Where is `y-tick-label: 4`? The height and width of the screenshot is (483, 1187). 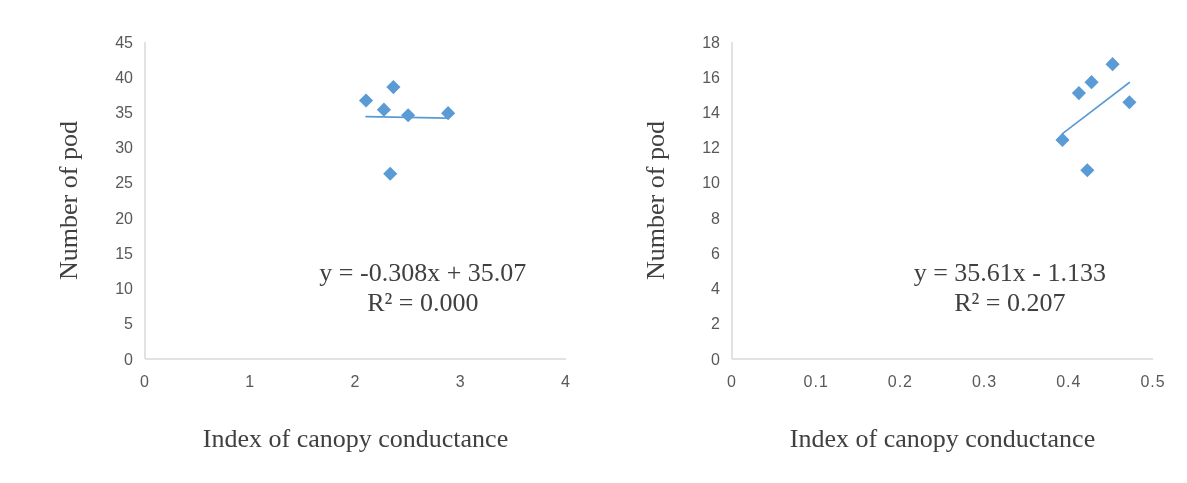
y-tick-label: 4 is located at coordinates (716, 289).